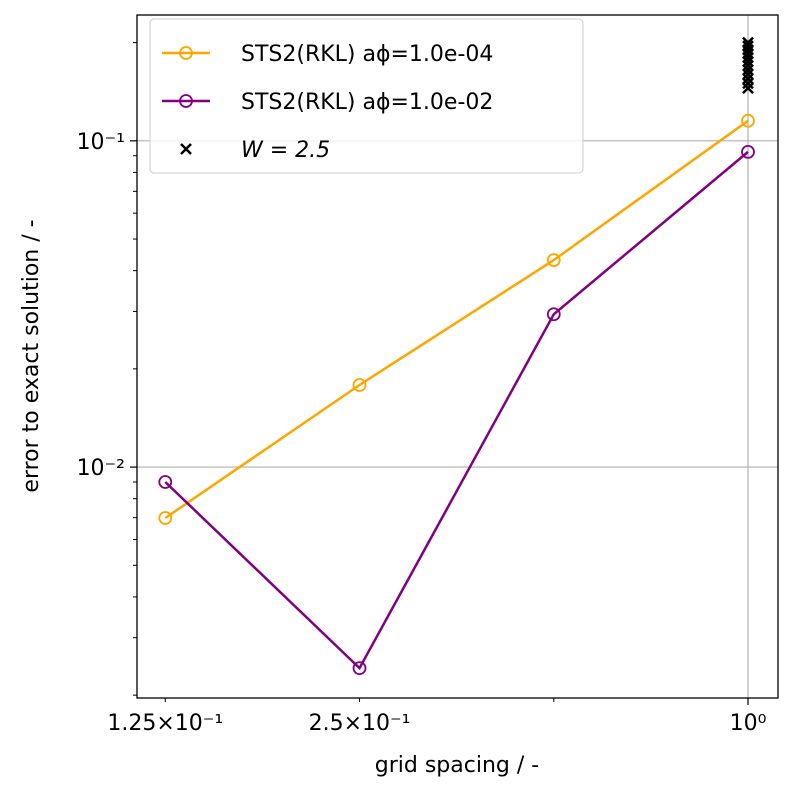  Describe the element at coordinates (360, 723) in the screenshot. I see `x-tick-label: 2.5×10⁻¹` at that location.